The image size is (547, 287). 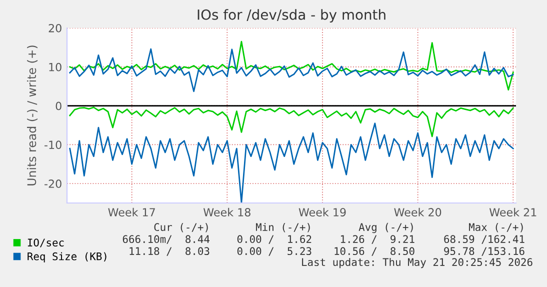 I want to click on text: Last update: Thu May 21 20:25:45 2026, so click(x=417, y=263).